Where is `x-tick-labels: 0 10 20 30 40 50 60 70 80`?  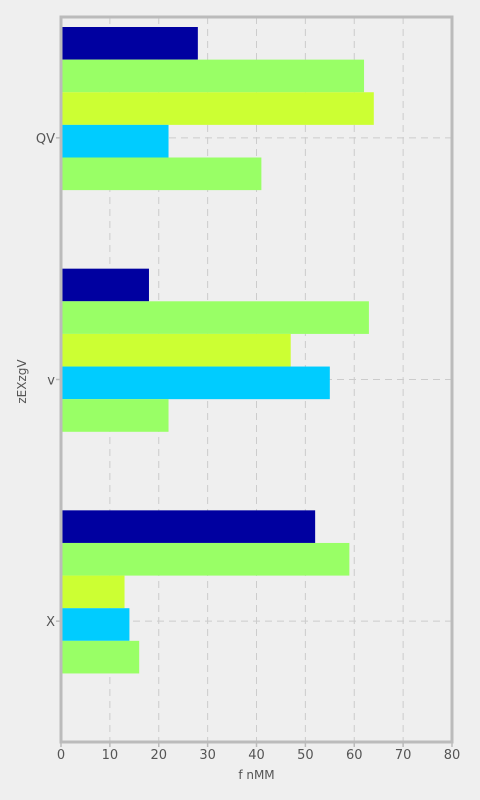 x-tick-labels: 0 10 20 30 40 50 60 70 80 is located at coordinates (258, 755).